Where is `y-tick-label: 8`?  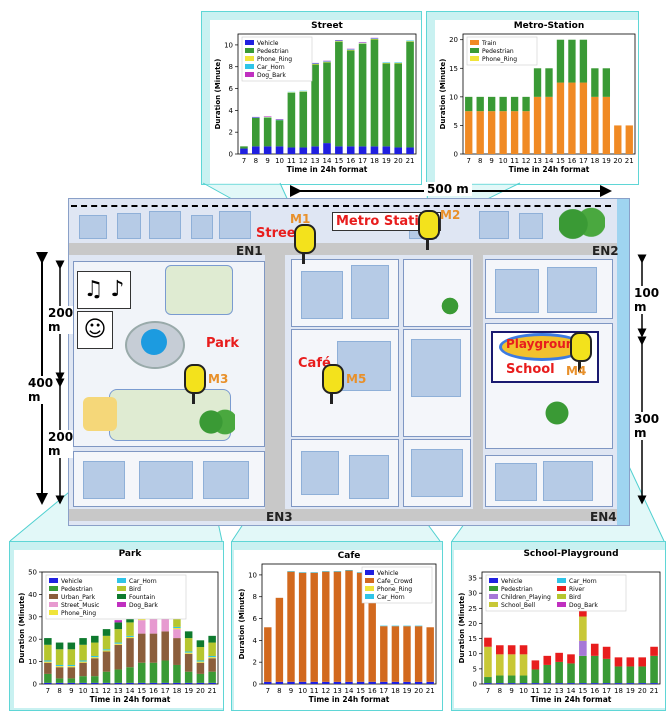
y-tick-label: 8 is located at coordinates (255, 597).